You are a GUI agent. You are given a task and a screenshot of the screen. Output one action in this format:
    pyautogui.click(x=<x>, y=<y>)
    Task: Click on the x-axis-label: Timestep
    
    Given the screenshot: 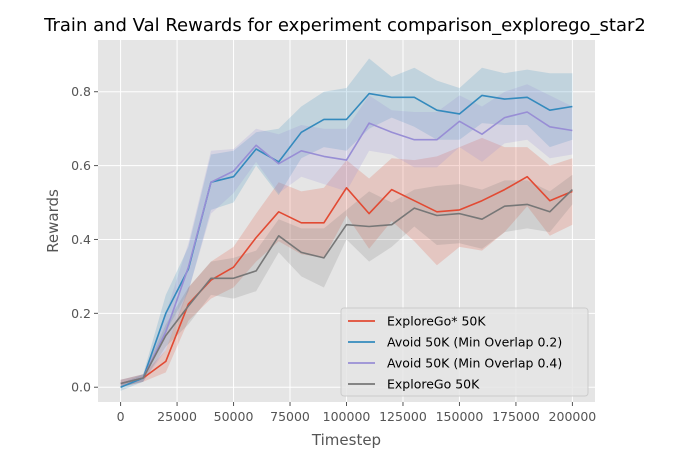 What is the action you would take?
    pyautogui.click(x=346, y=440)
    